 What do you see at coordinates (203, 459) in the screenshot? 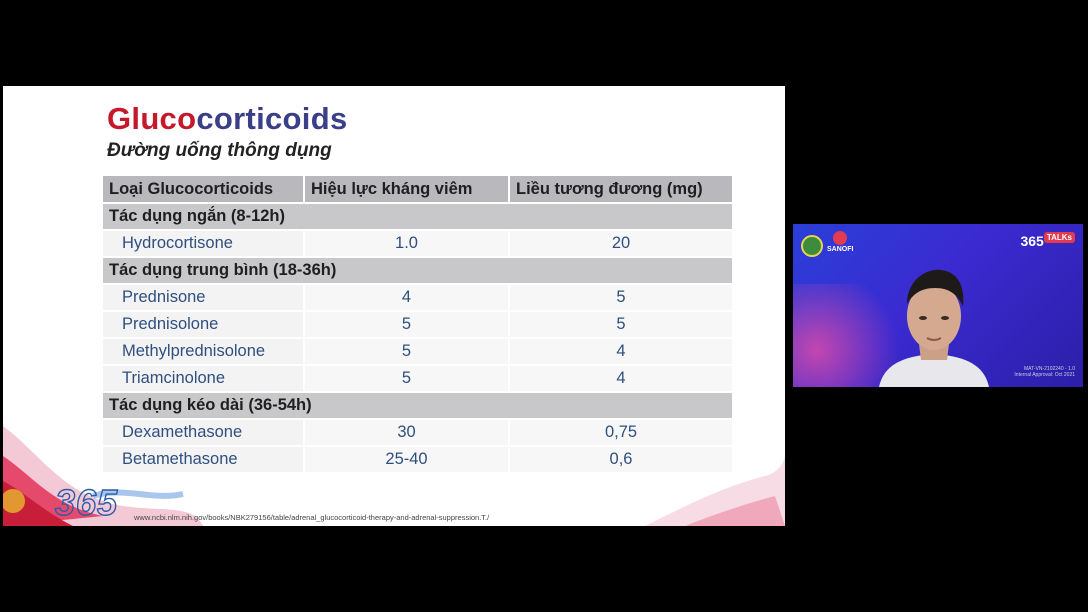
I see `drug-name: Betamethasone` at bounding box center [203, 459].